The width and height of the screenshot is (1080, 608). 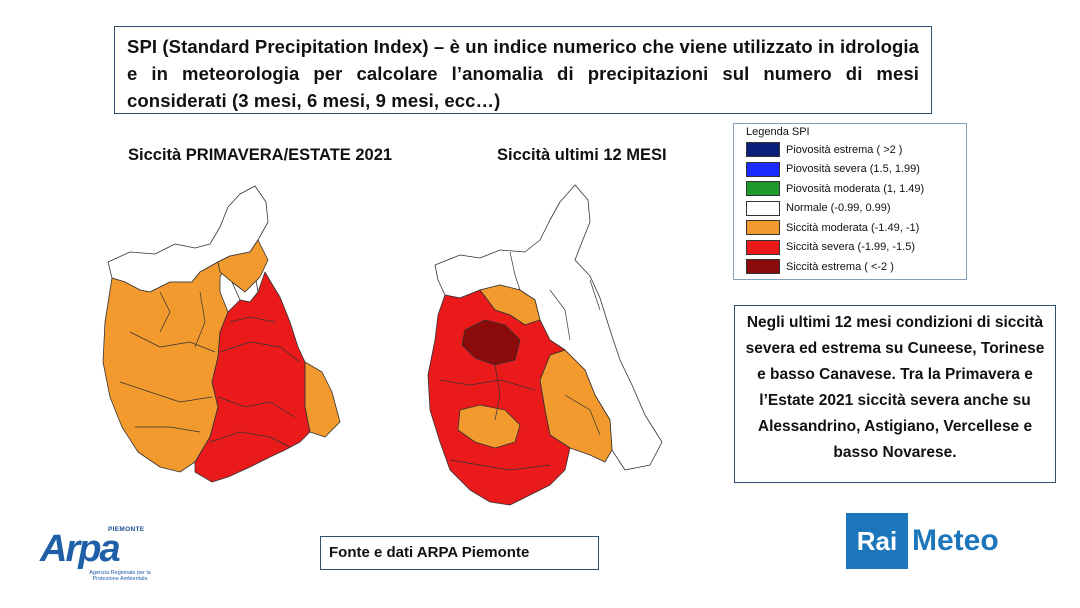 I want to click on legend-label: Siccità moderata (-1.49, -1), so click(x=853, y=227).